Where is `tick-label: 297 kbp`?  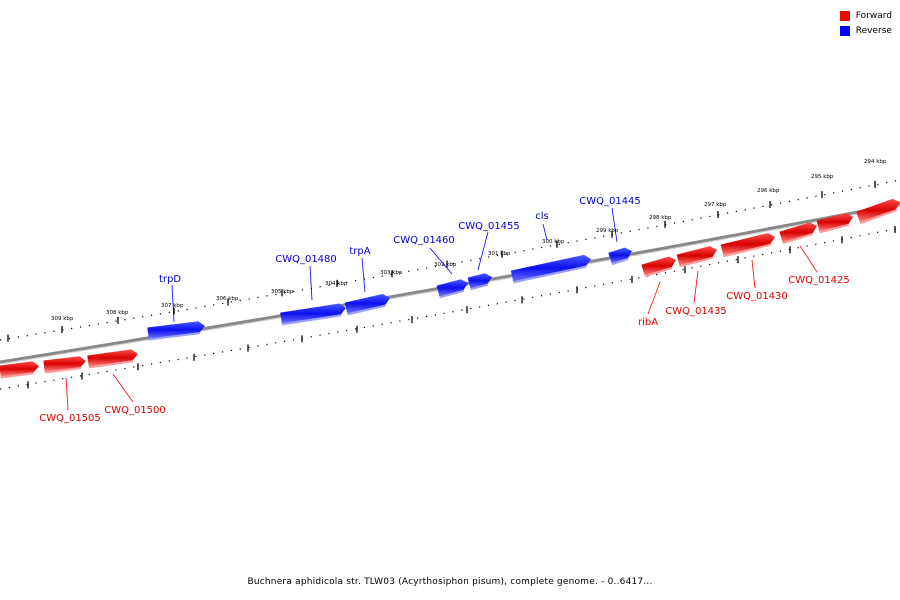 tick-label: 297 kbp is located at coordinates (715, 205).